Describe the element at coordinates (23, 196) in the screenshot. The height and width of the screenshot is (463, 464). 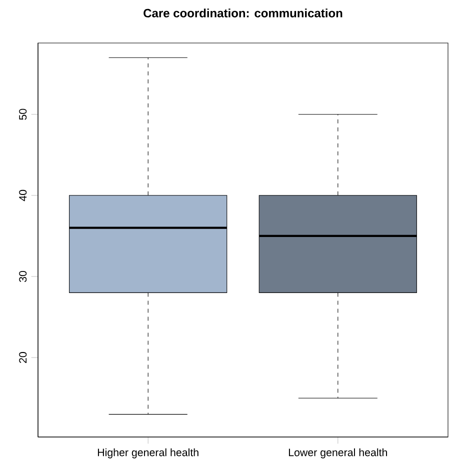
I see `y-tick-label: 40` at that location.